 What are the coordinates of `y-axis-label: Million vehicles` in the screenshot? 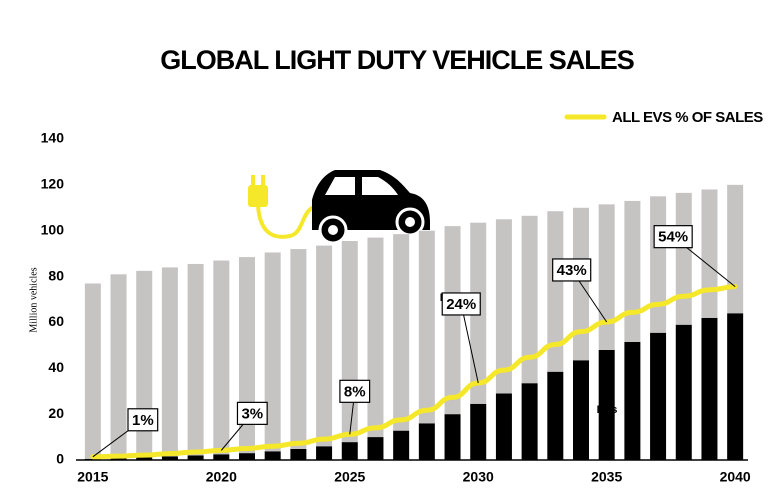 It's located at (33, 299).